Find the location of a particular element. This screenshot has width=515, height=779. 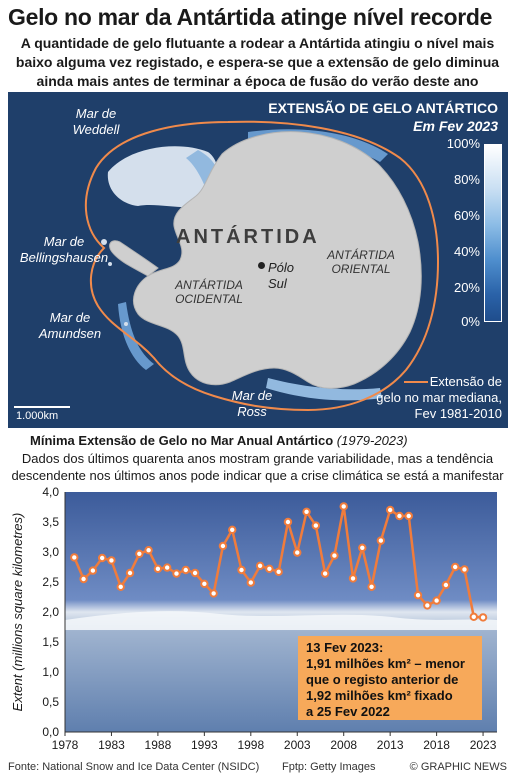

x-tick-label: 2018 is located at coordinates (436, 745).